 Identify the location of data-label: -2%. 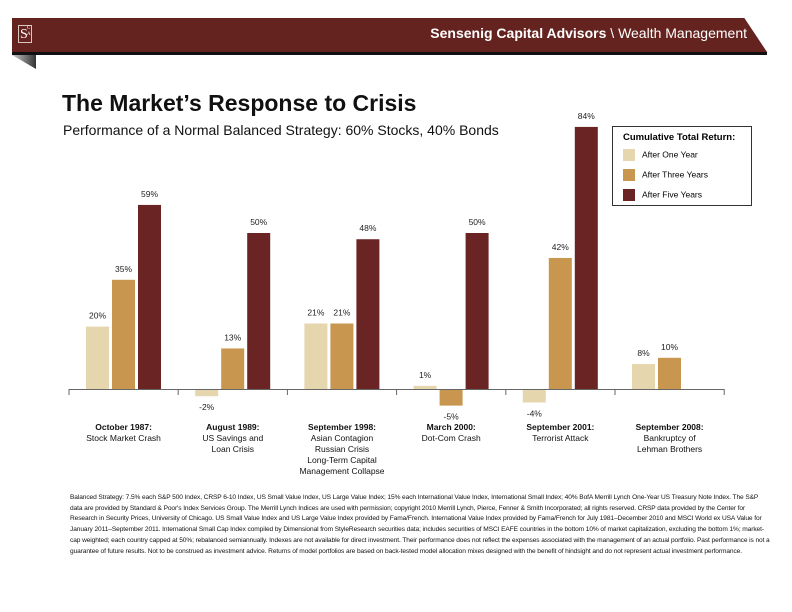
(207, 407).